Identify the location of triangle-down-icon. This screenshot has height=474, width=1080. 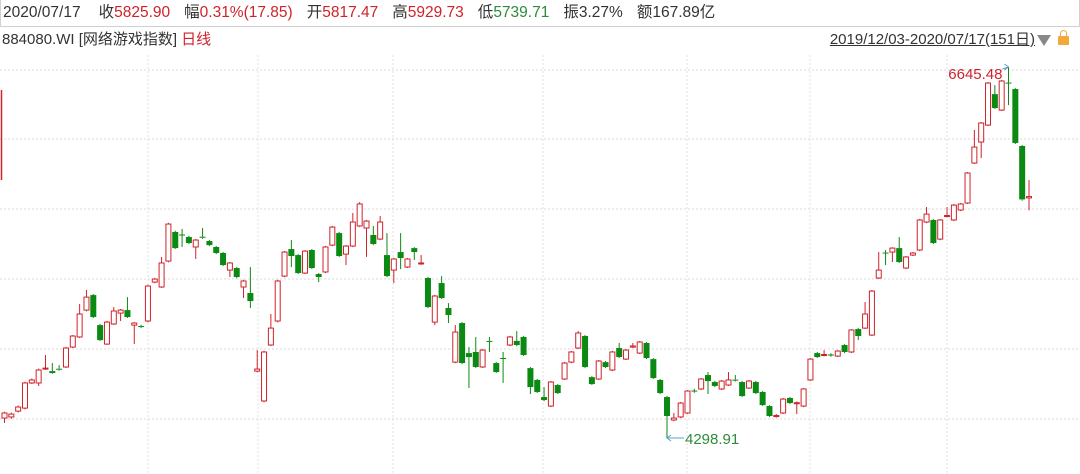
(1044, 40).